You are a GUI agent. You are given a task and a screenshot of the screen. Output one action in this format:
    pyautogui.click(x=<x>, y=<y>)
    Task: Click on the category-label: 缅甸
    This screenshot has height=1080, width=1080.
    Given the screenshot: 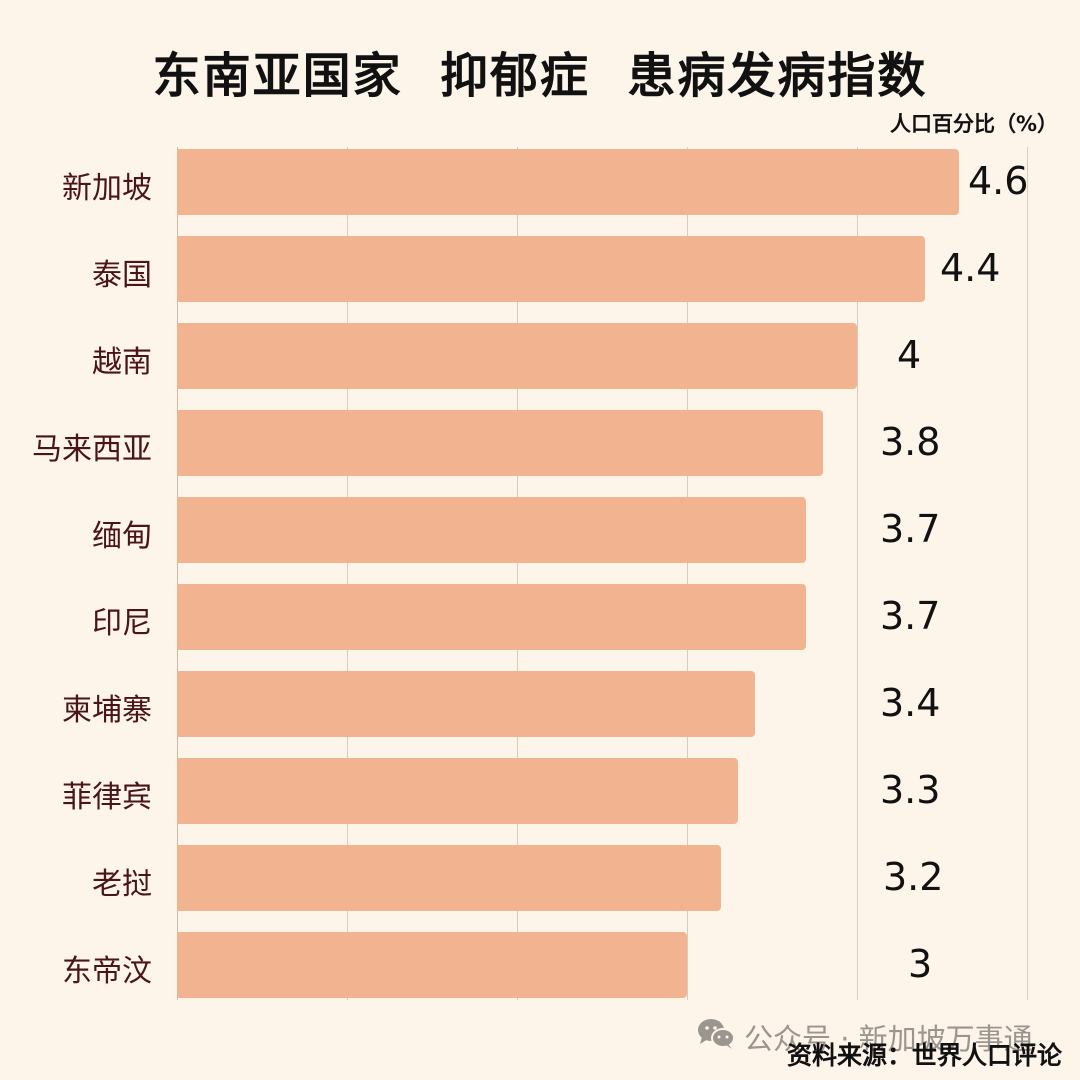 What is the action you would take?
    pyautogui.click(x=122, y=536)
    